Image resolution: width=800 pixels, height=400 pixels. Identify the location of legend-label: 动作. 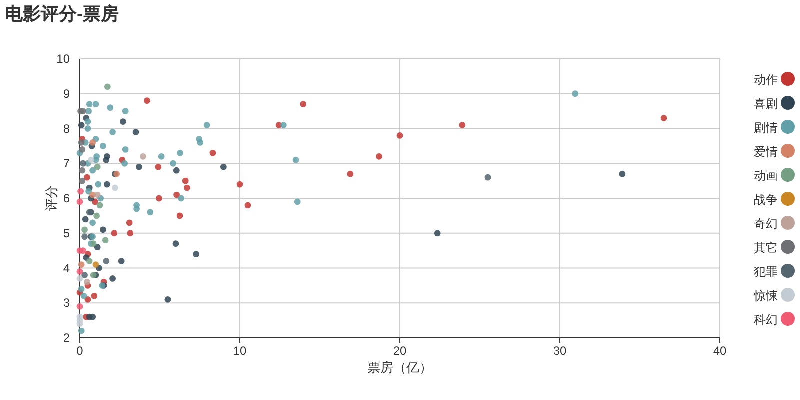
(766, 80).